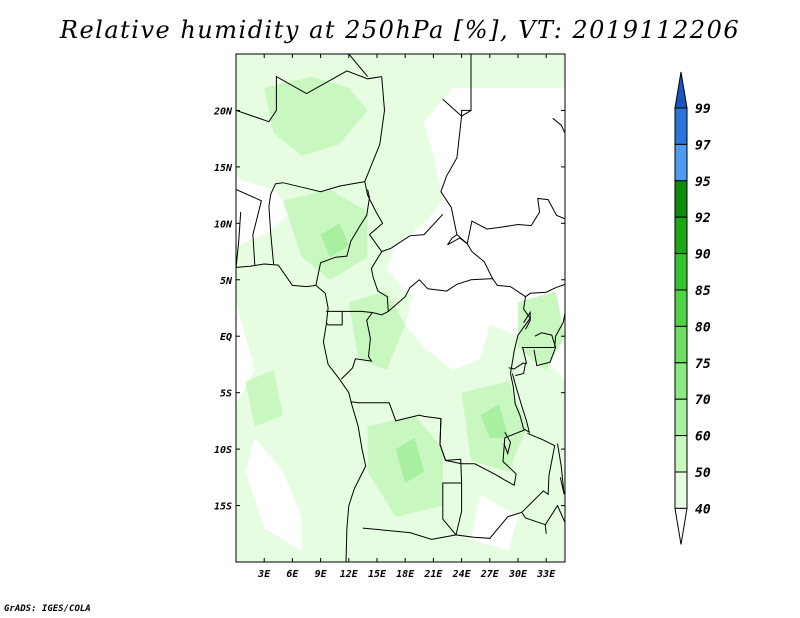 This screenshot has height=618, width=800. Describe the element at coordinates (703, 509) in the screenshot. I see `colorbar-label: 40` at that location.